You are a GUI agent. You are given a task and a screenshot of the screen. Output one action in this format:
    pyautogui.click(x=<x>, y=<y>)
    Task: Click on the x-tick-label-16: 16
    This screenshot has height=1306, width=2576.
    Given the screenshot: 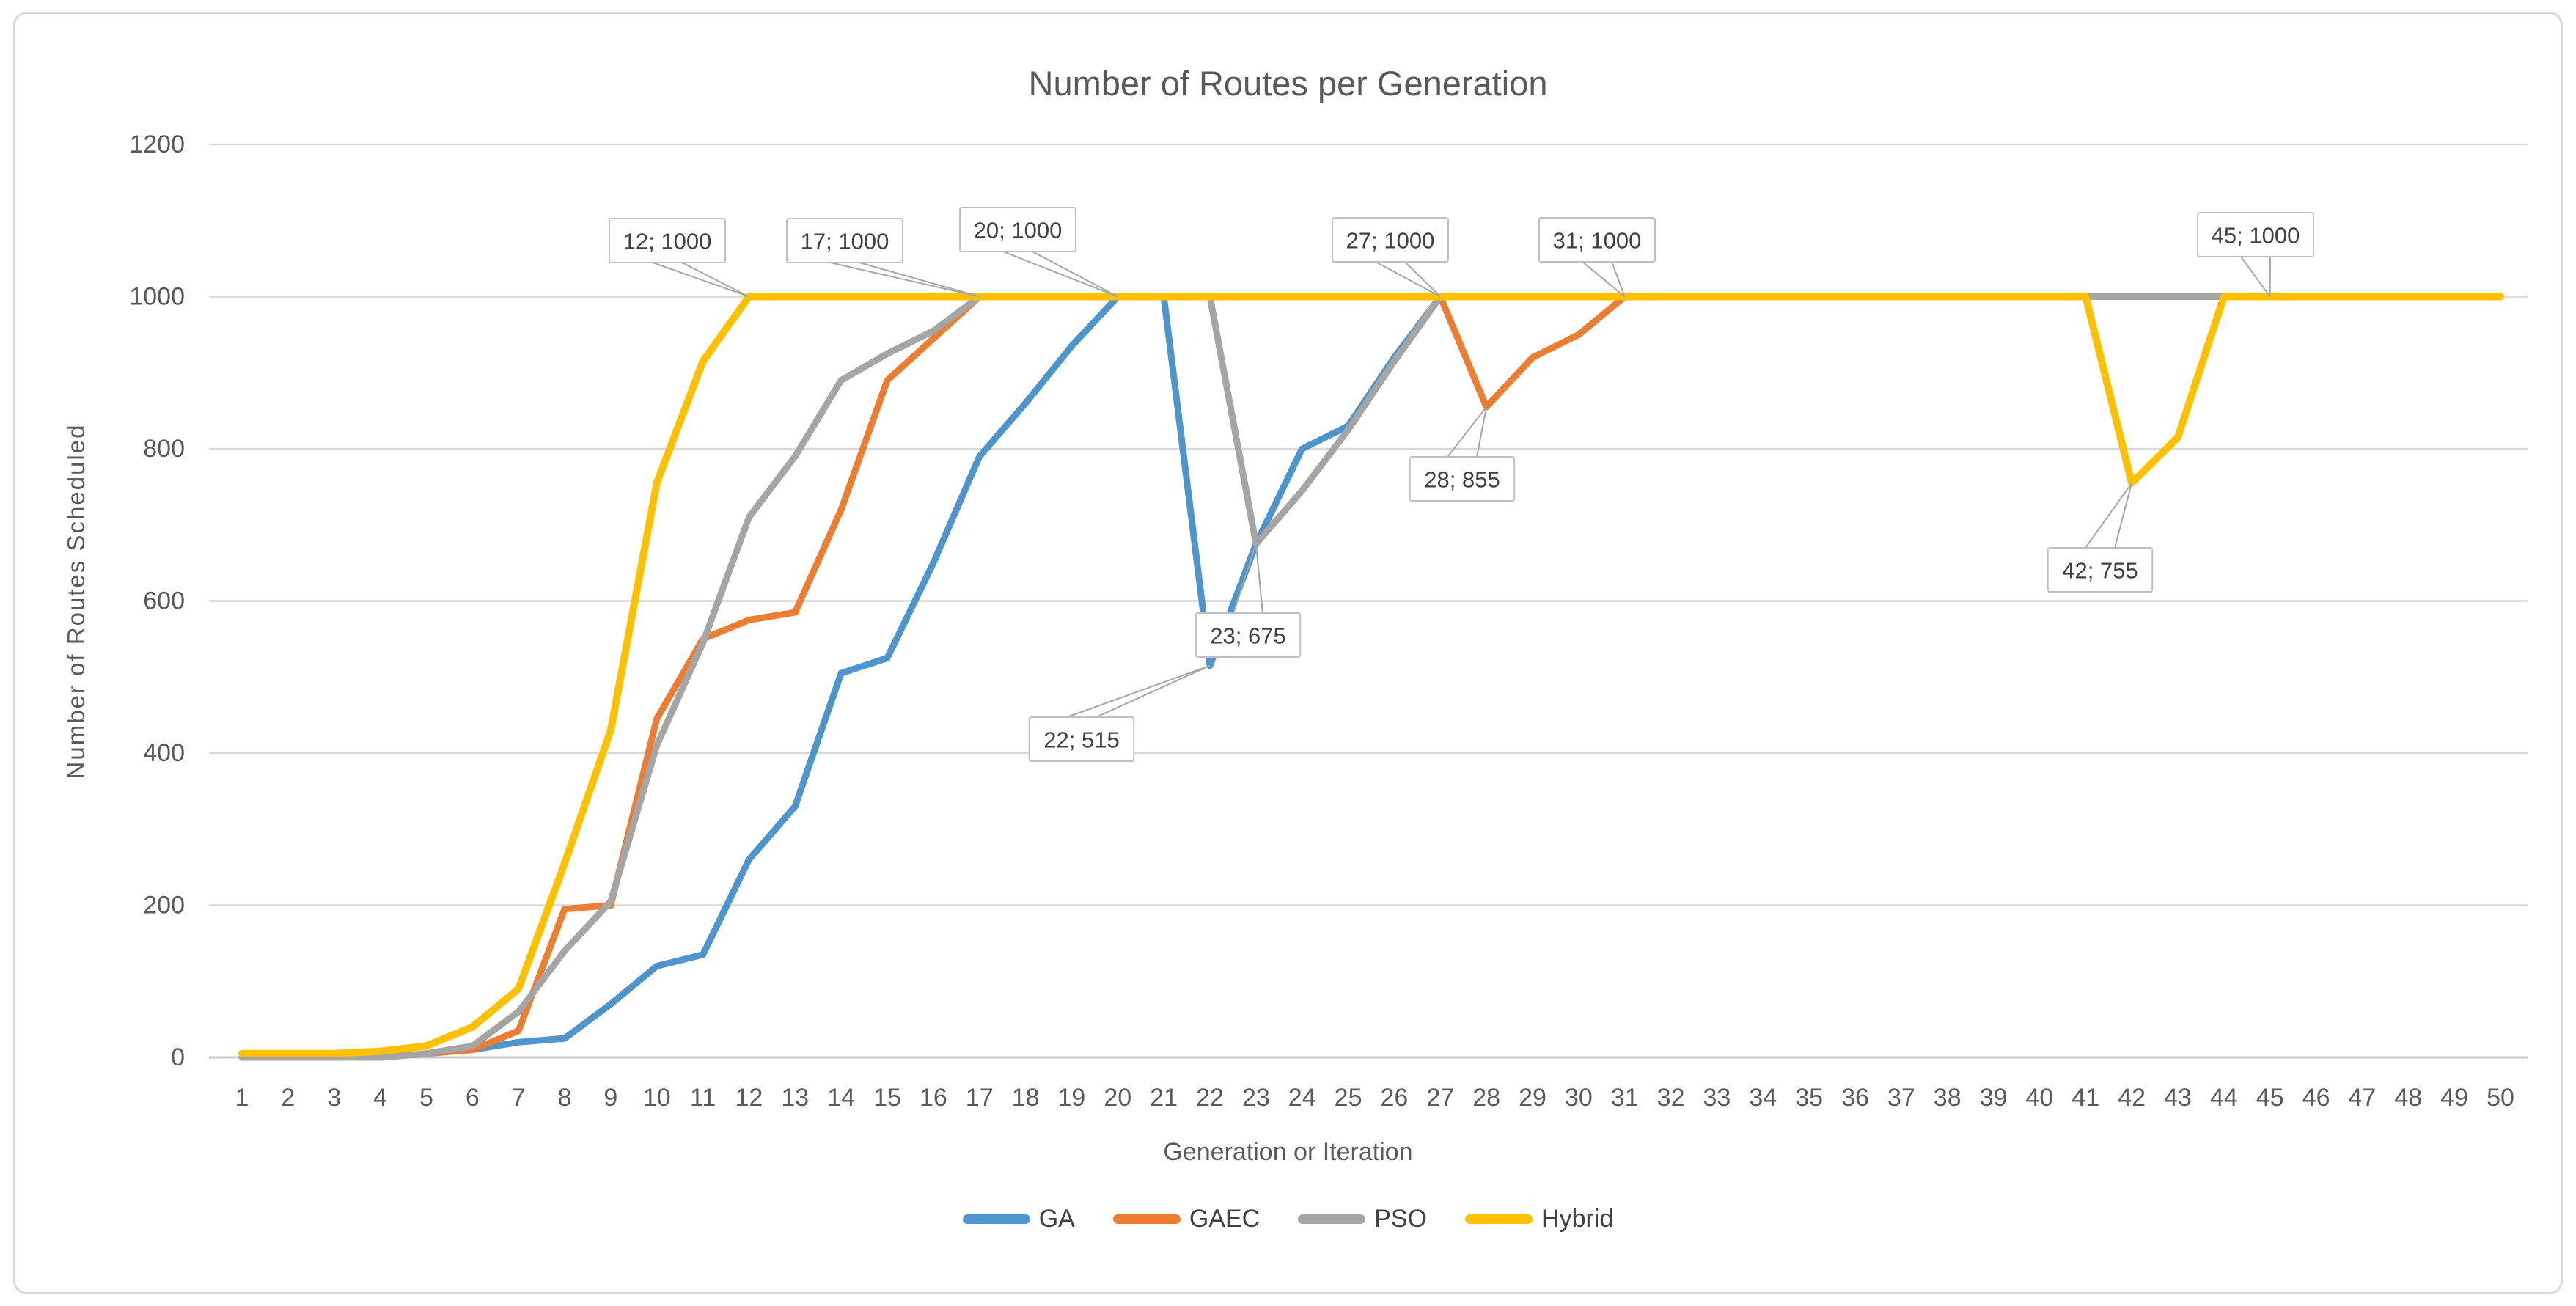 What is the action you would take?
    pyautogui.click(x=934, y=1098)
    